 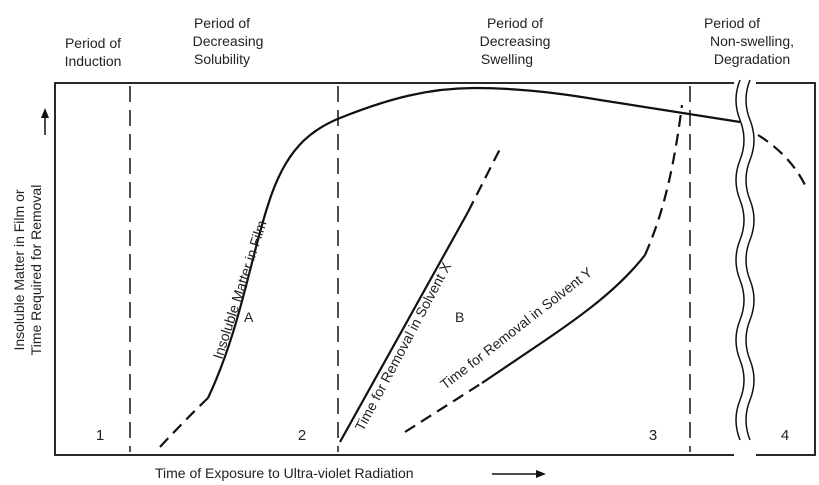 What do you see at coordinates (752, 59) in the screenshot?
I see `period-header: Degradation` at bounding box center [752, 59].